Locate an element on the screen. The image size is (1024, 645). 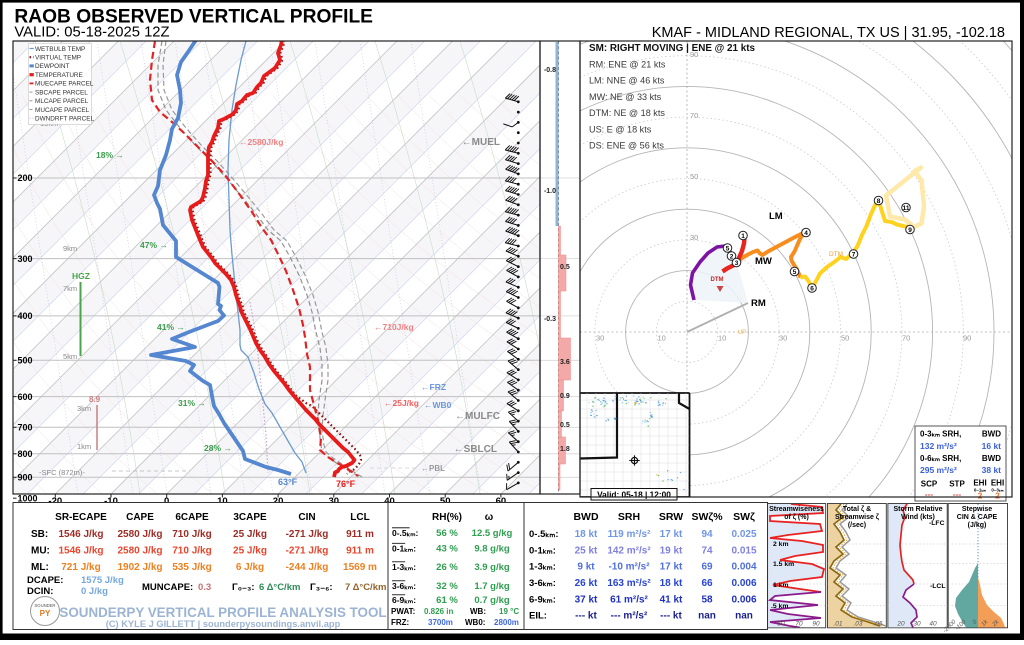
svg-text: 50 is located at coordinates (694, 176).